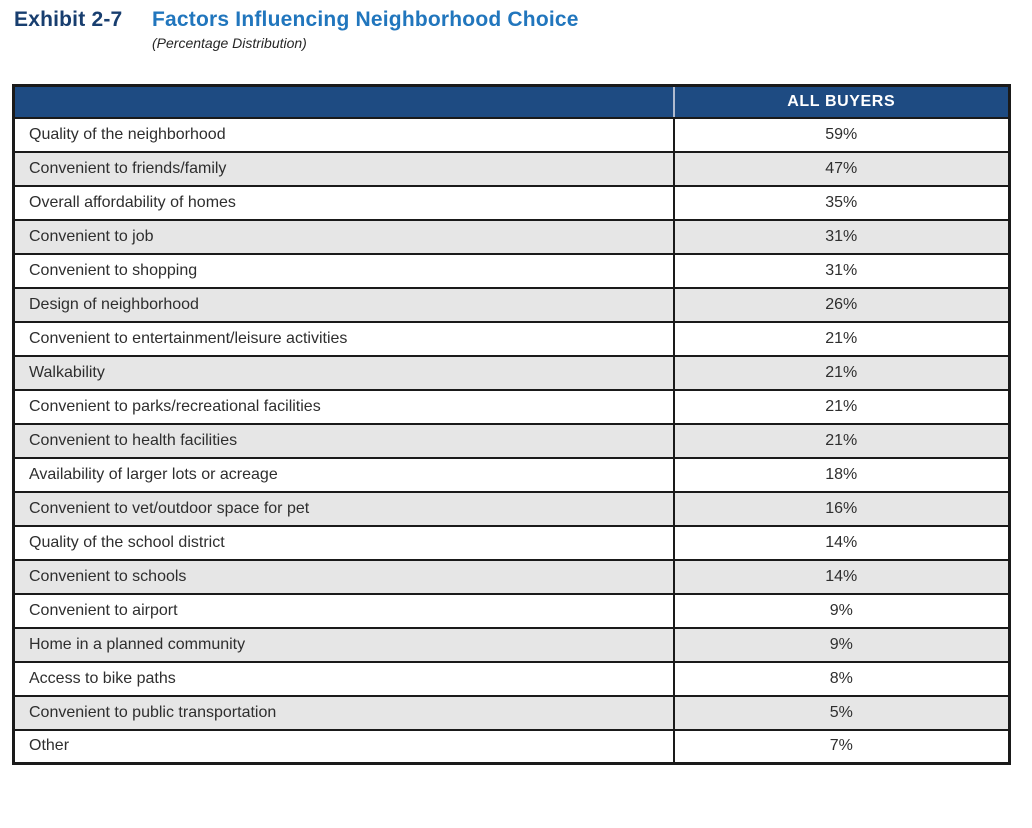 The height and width of the screenshot is (828, 1032). Describe the element at coordinates (68, 19) in the screenshot. I see `exhibit-number-label: Exhibit 2-7` at that location.